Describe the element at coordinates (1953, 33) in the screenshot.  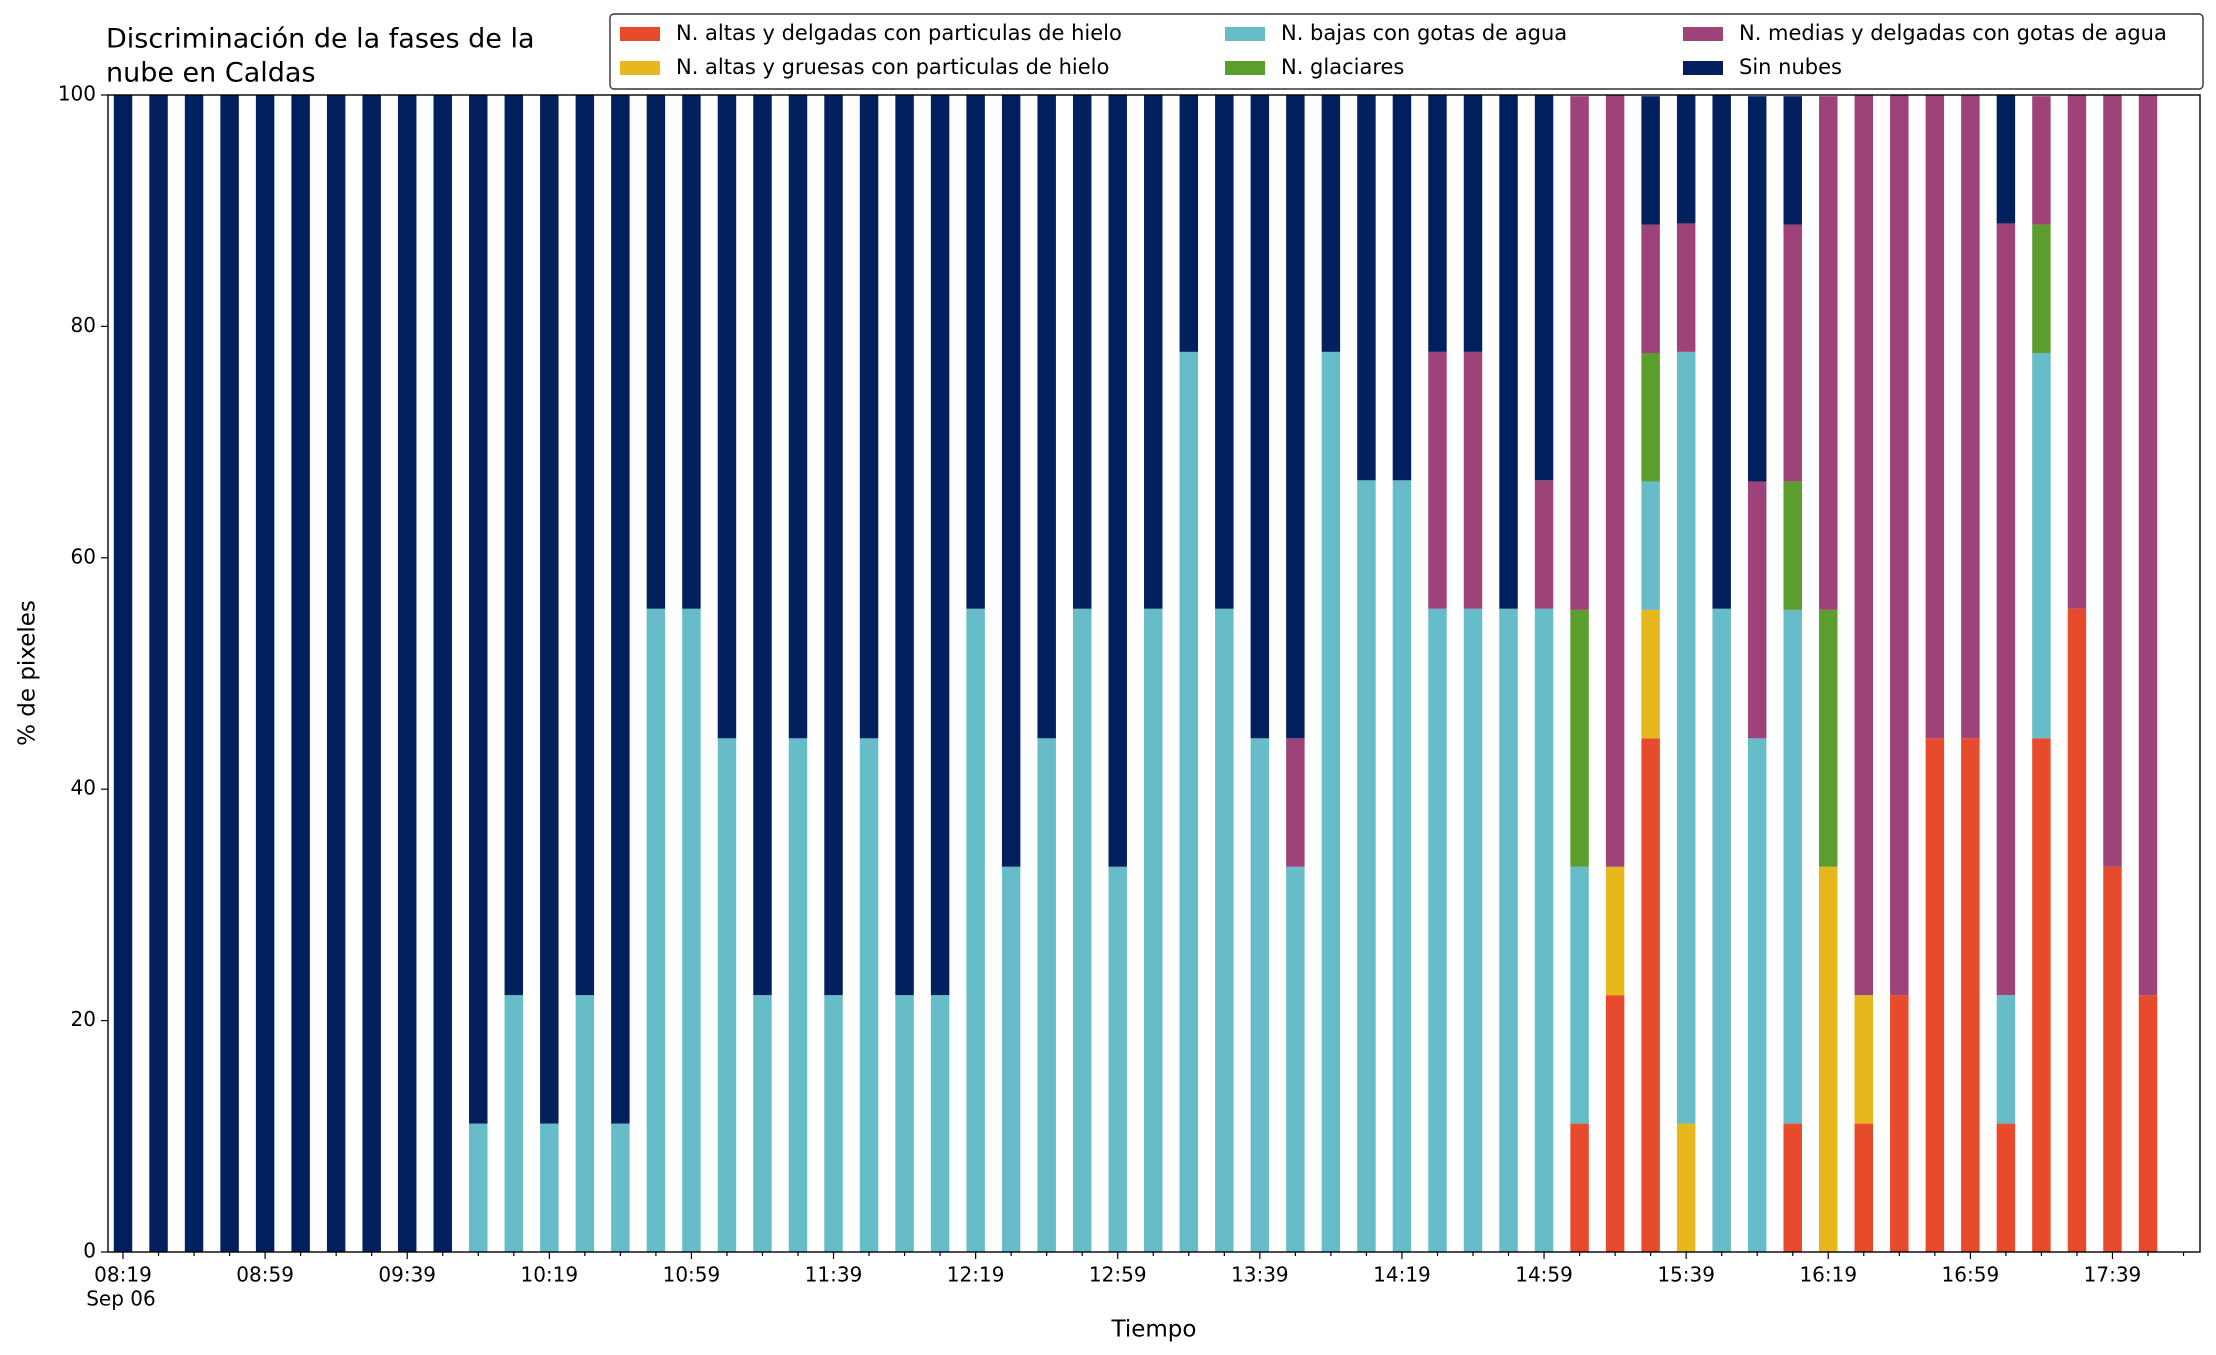
I see `legend-label: N. medias y delgadas con gotas de agua` at that location.